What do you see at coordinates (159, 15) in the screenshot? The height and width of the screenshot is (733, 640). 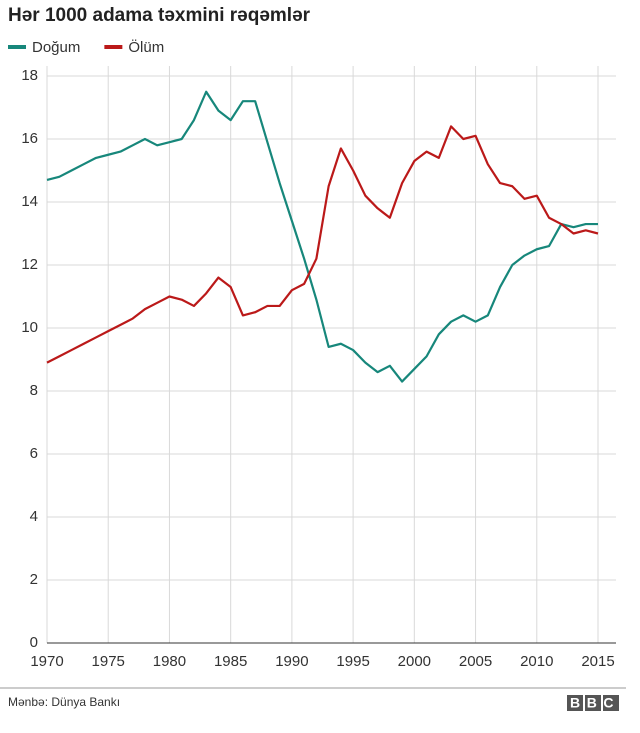 I see `chart-title: Hər 1000 adama təxmini rəqəmlər` at bounding box center [159, 15].